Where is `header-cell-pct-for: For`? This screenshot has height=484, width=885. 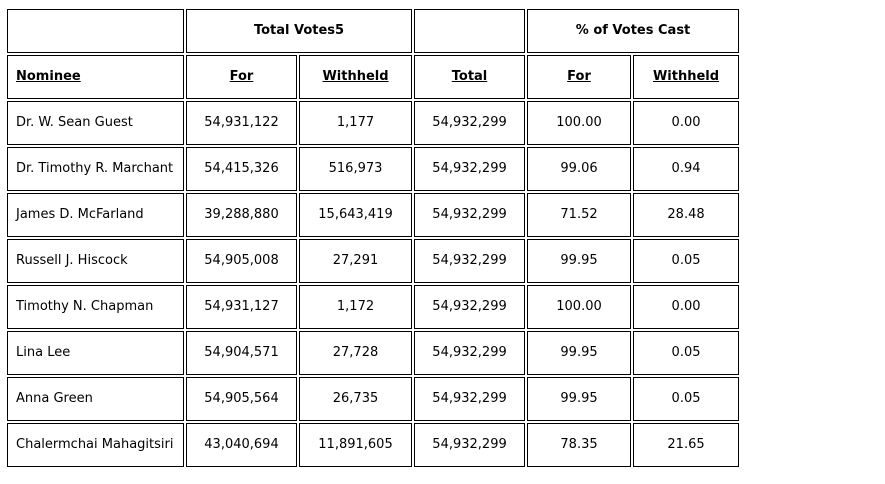
header-cell-pct-for: For is located at coordinates (579, 77).